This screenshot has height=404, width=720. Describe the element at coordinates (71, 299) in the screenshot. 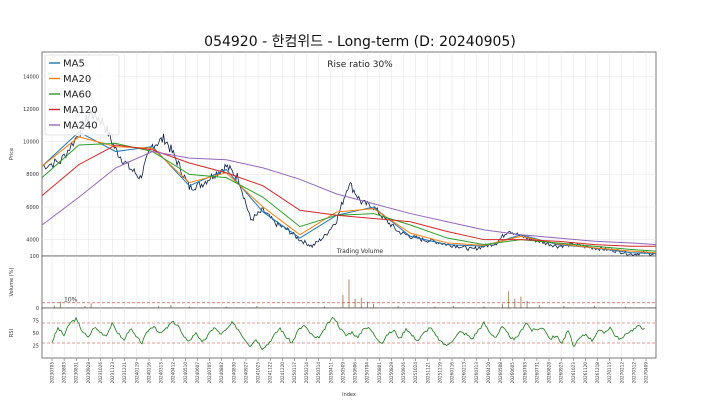

I see `volume-threshold-label: 10%` at that location.